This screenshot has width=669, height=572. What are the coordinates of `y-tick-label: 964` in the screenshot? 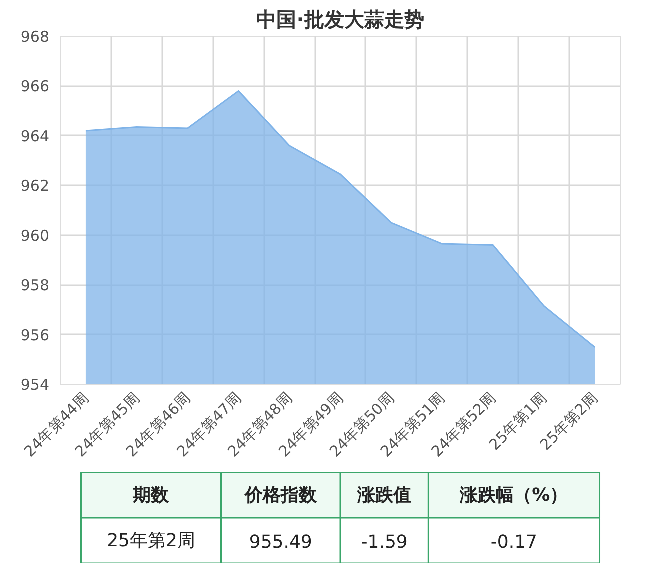 It's located at (35, 136).